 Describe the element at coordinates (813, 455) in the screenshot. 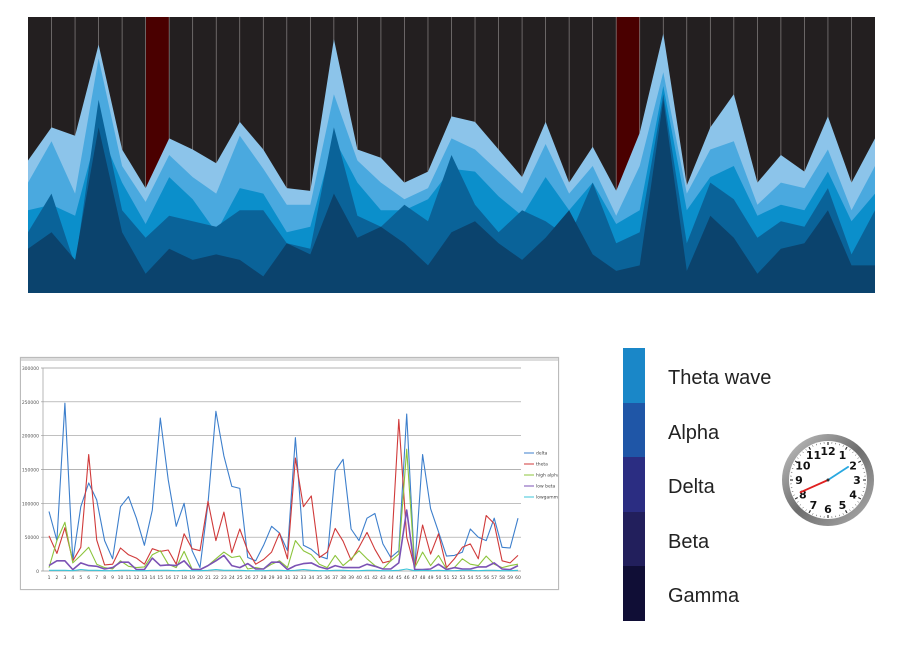

I see `clock-number: 11` at that location.